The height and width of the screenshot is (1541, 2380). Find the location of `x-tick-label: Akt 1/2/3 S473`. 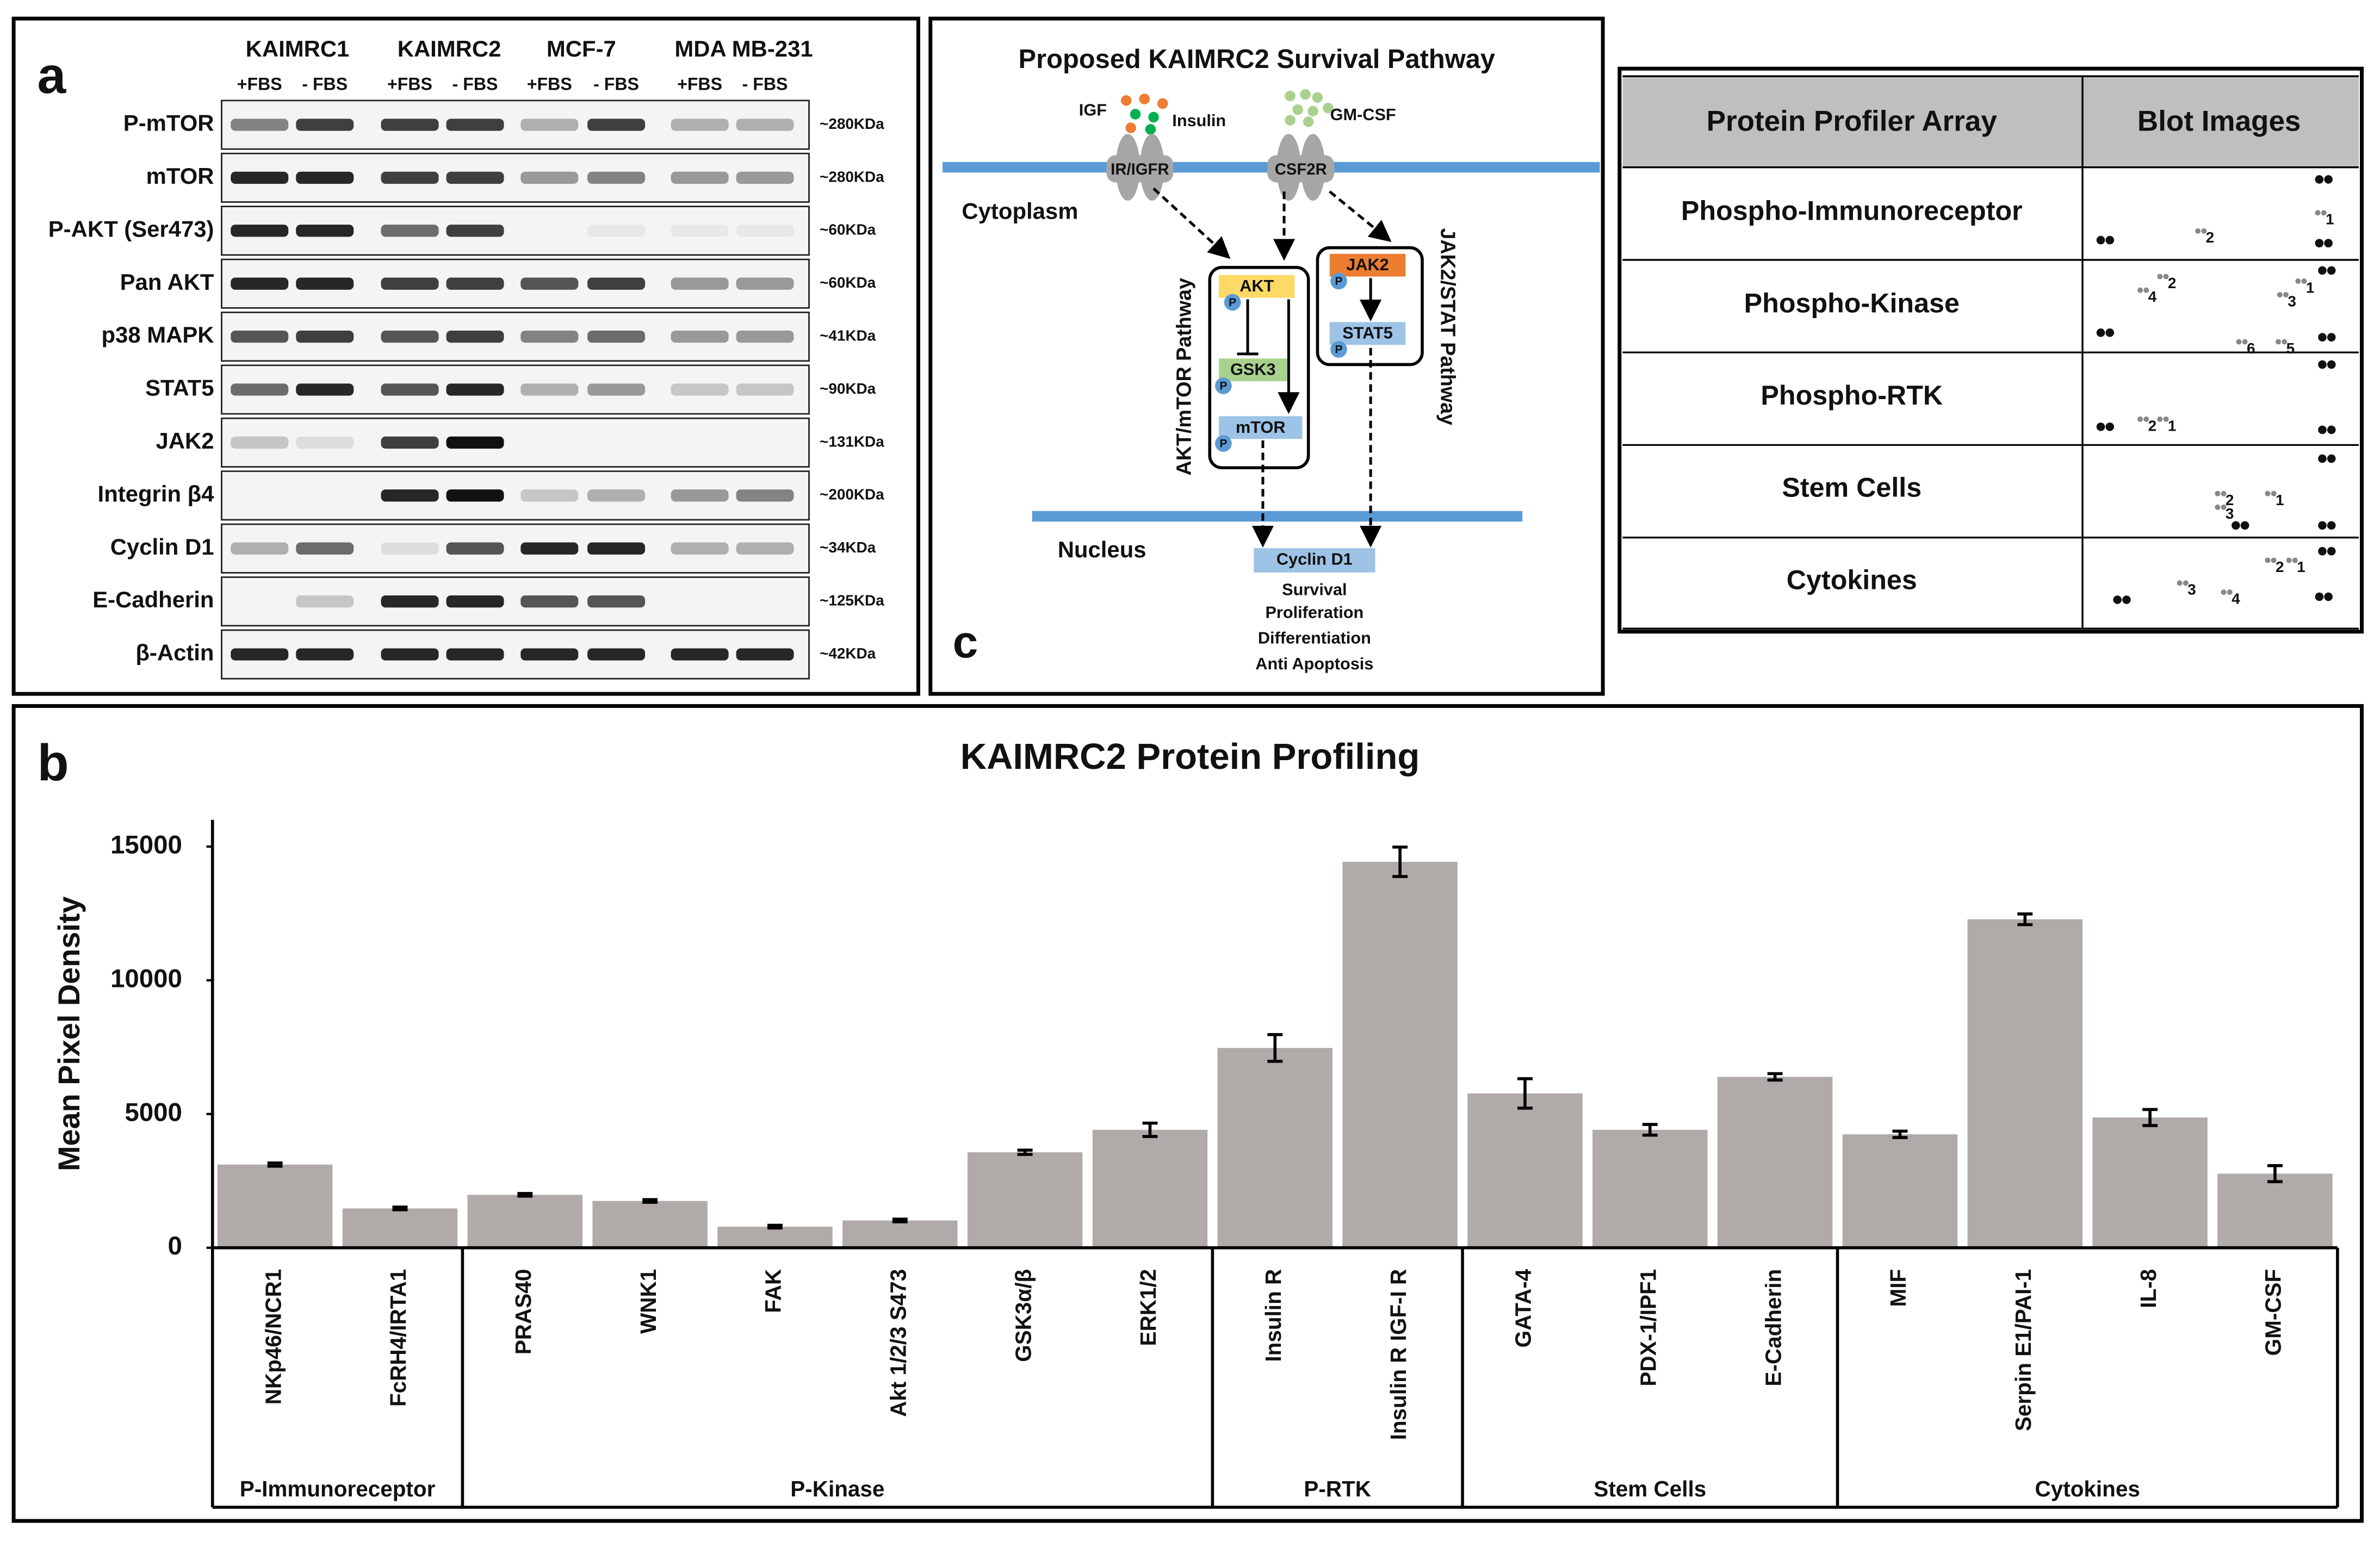

x-tick-label: Akt 1/2/3 S473 is located at coordinates (897, 1343).